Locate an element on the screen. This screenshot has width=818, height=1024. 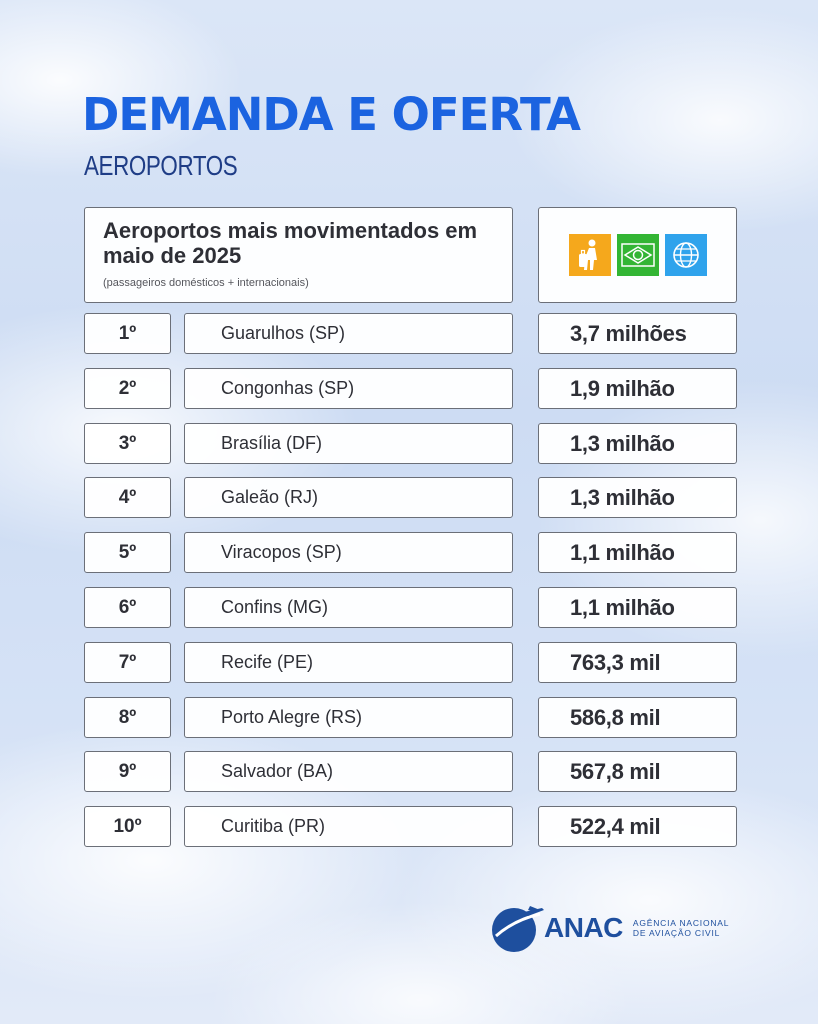
table-row: 2º Congonhas (SP) 1,9 milhão is located at coordinates (409, 388).